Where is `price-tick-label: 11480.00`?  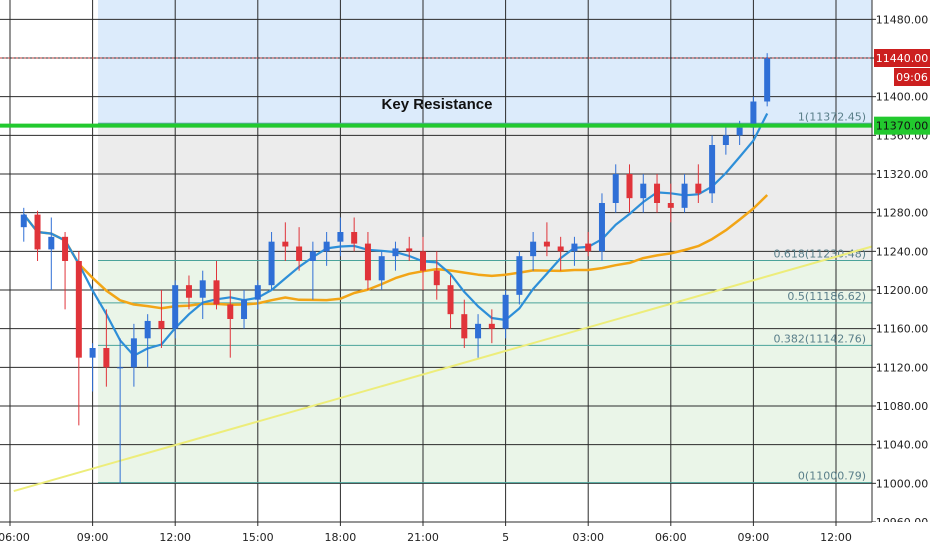
price-tick-label: 11480.00 is located at coordinates (902, 19).